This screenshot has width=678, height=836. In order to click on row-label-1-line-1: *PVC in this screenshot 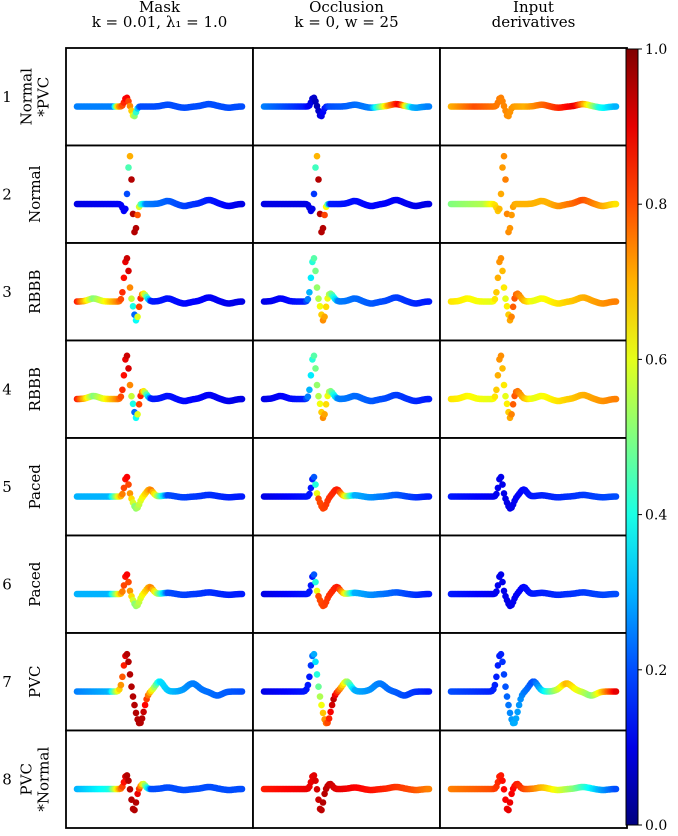, I will do `click(44, 97)`.